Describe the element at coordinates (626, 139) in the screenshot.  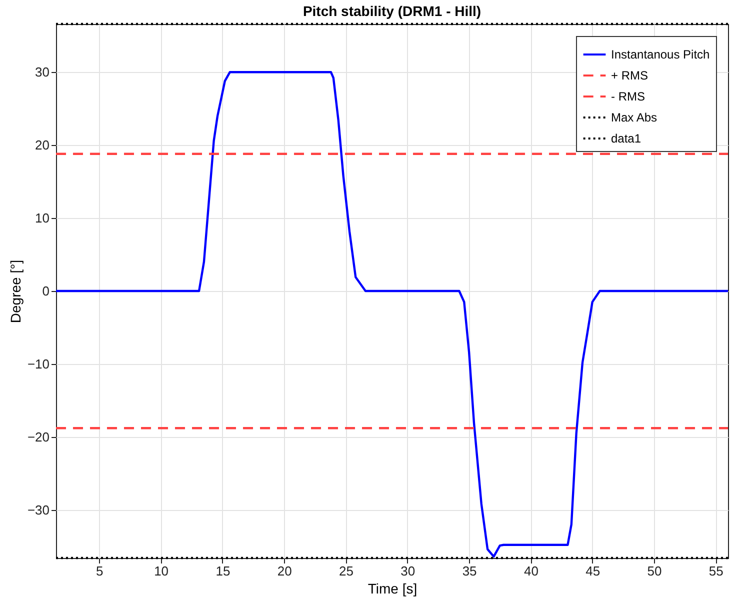
I see `legend-label: data1` at that location.